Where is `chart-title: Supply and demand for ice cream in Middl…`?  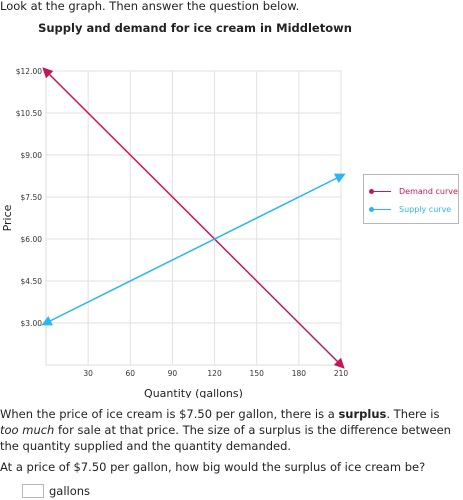 chart-title: Supply and demand for ice cream in Middl… is located at coordinates (195, 28).